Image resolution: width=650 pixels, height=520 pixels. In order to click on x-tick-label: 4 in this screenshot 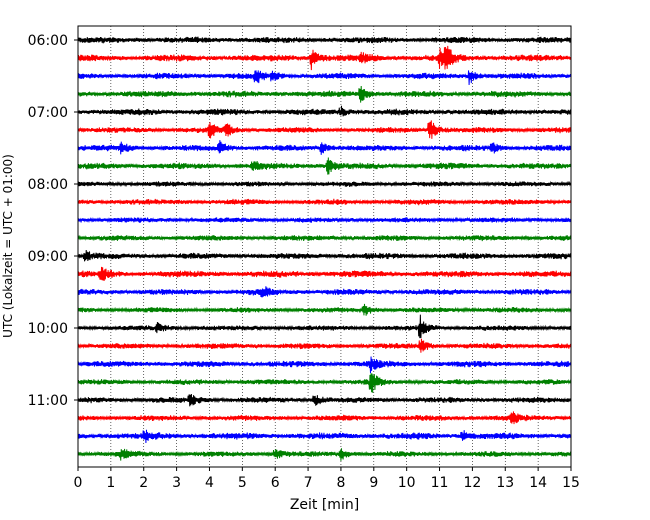, I will do `click(209, 483)`.